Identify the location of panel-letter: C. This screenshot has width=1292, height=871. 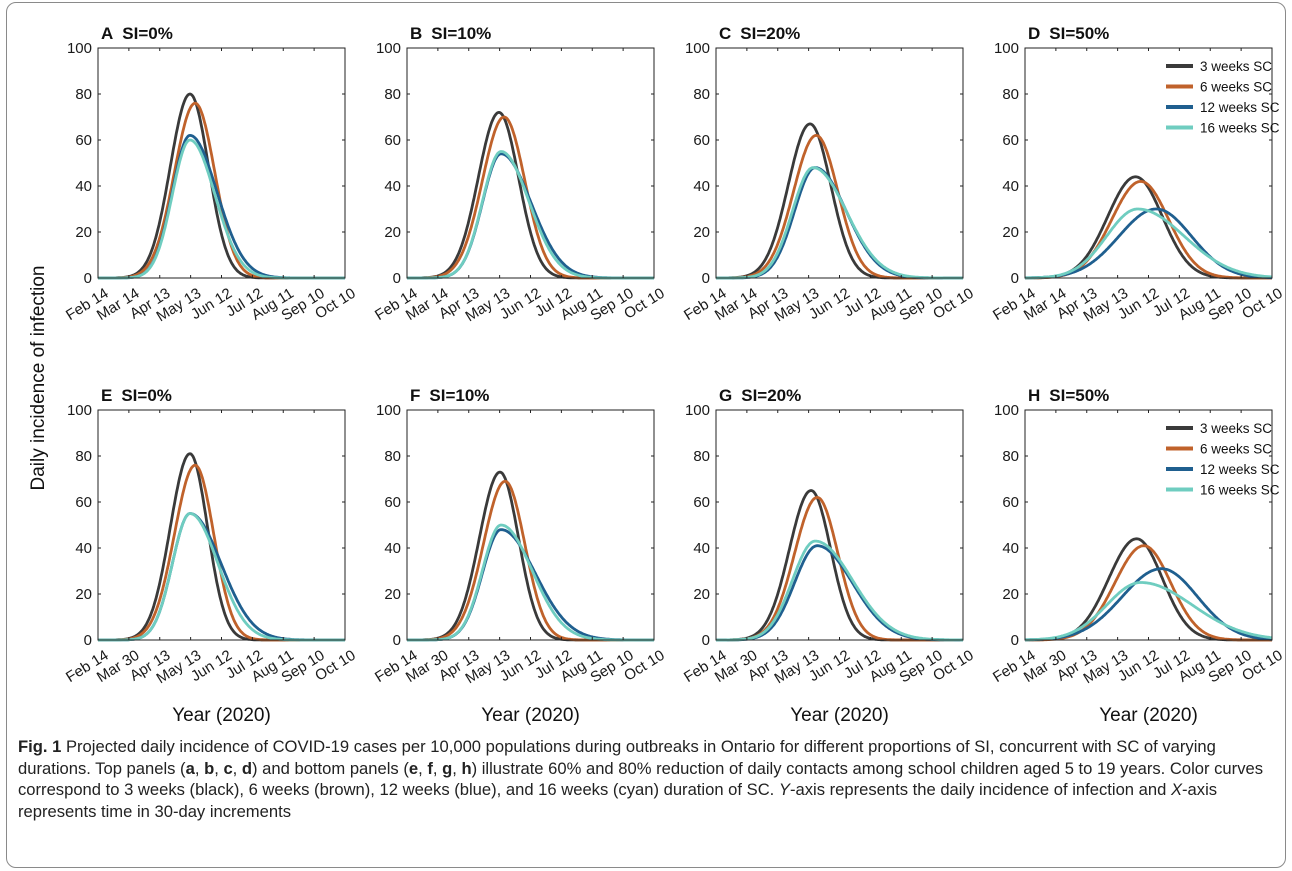
(725, 33).